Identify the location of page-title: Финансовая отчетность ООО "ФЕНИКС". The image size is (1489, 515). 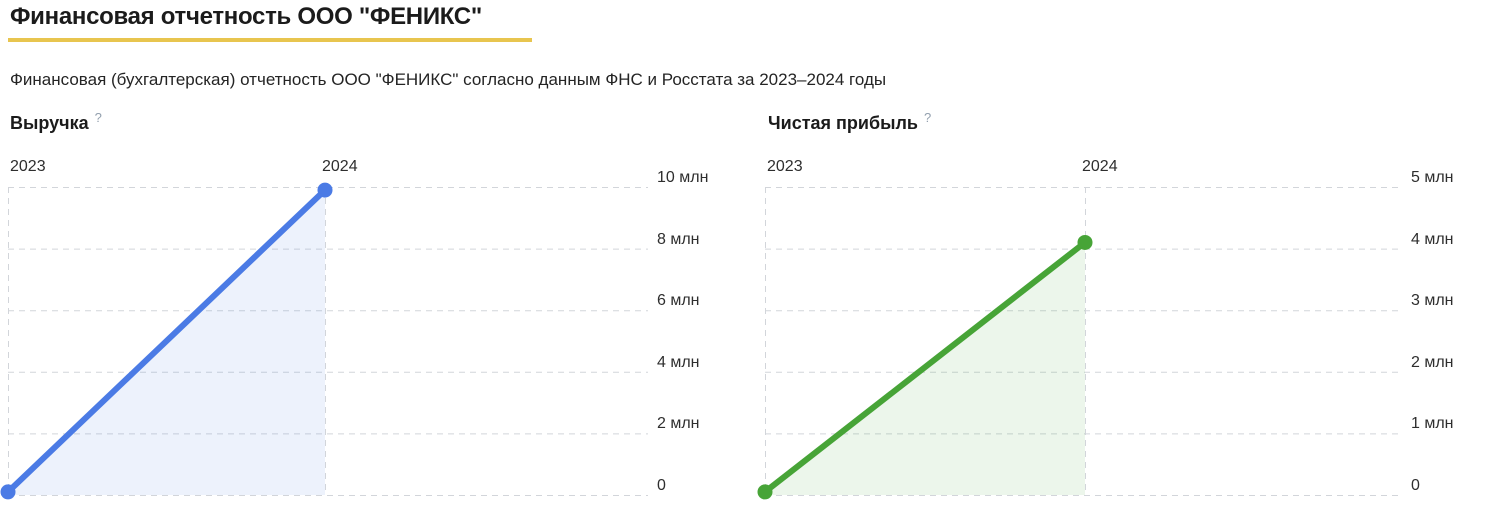
(246, 16).